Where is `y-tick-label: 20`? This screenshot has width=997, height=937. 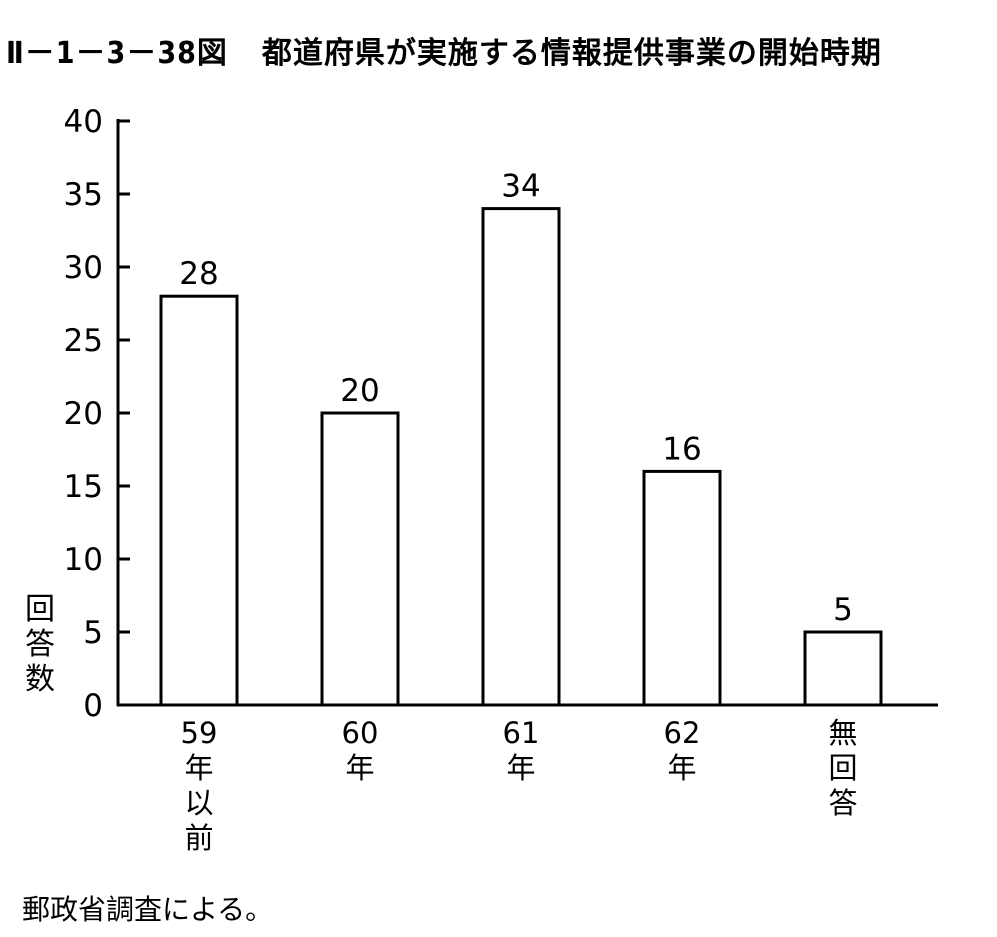
y-tick-label: 20 is located at coordinates (83, 414).